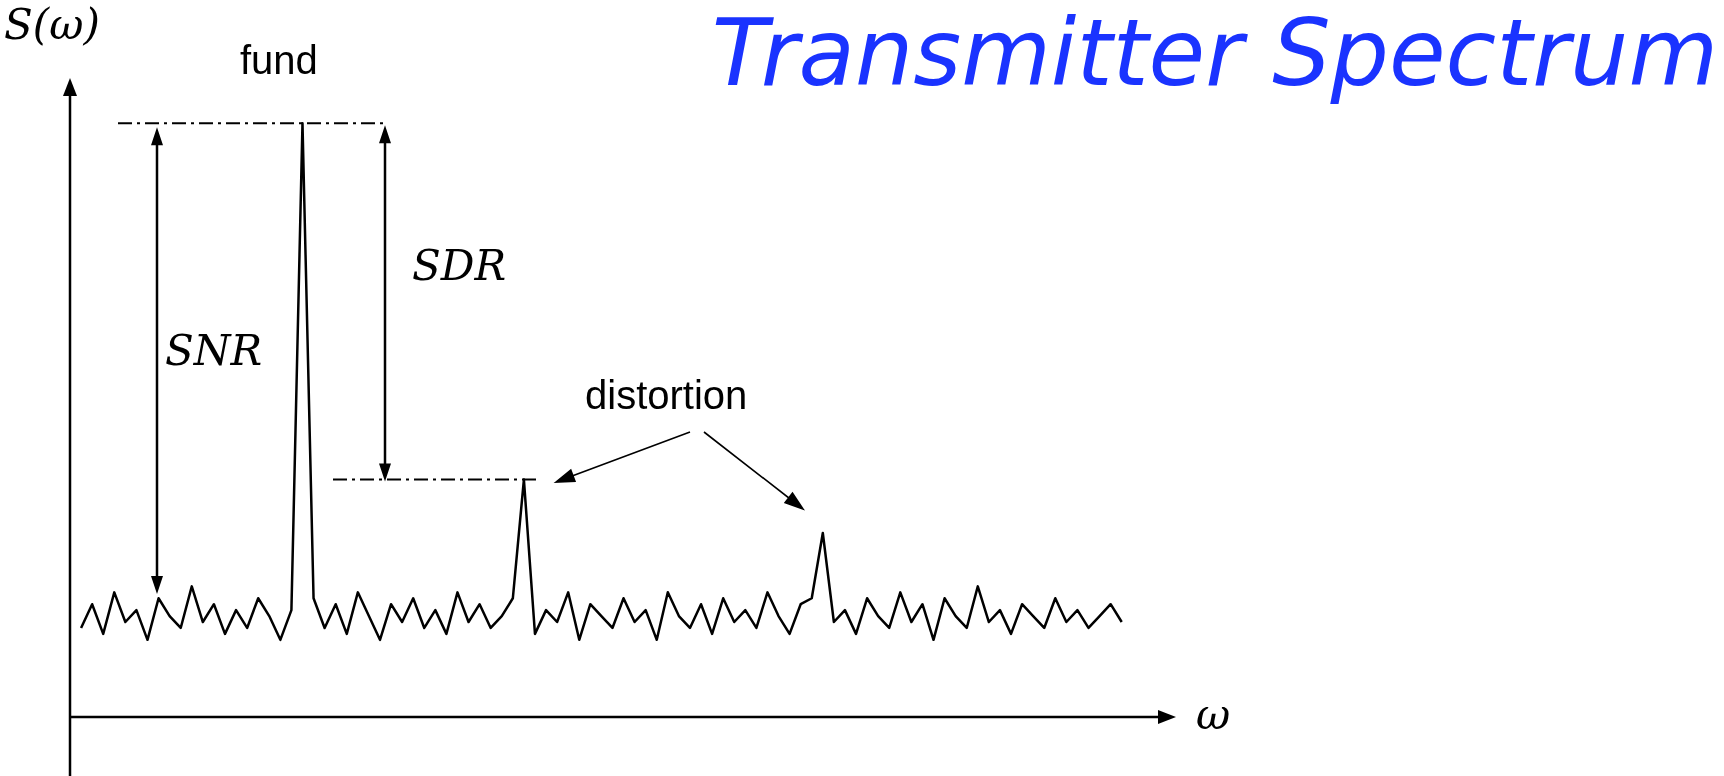  What do you see at coordinates (666, 395) in the screenshot?
I see `annotation: distortion` at bounding box center [666, 395].